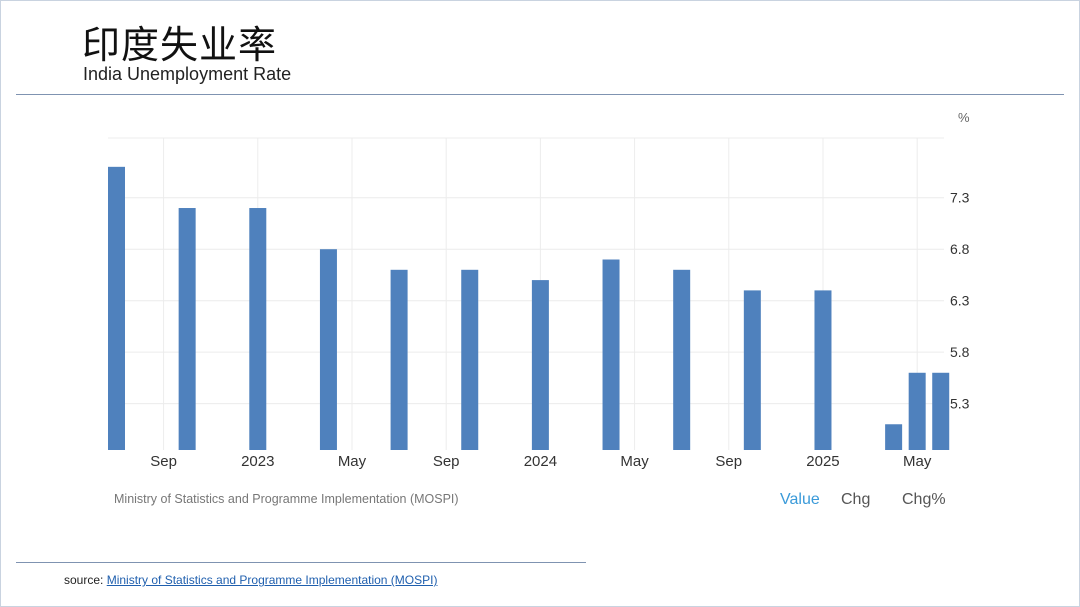  What do you see at coordinates (960, 404) in the screenshot?
I see `y-tick-label: 5.3` at bounding box center [960, 404].